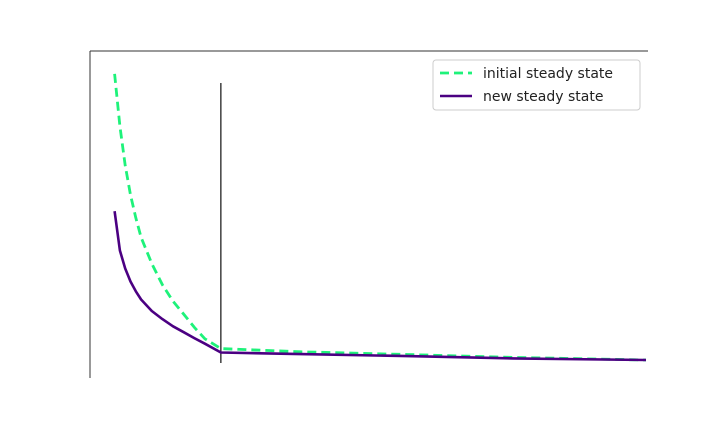 This screenshot has height=432, width=720. What do you see at coordinates (548, 74) in the screenshot?
I see `legend-label-initial-steady-state: initial steady state` at bounding box center [548, 74].